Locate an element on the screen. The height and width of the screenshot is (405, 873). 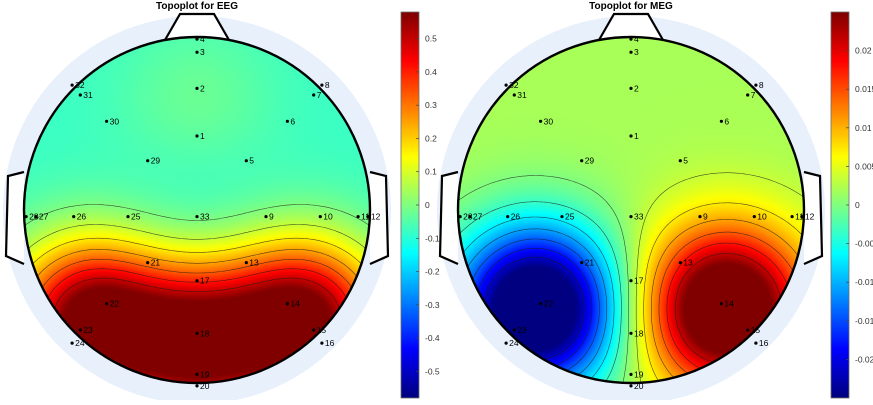
meg-electrode-label-28: 28 is located at coordinates (468, 217).